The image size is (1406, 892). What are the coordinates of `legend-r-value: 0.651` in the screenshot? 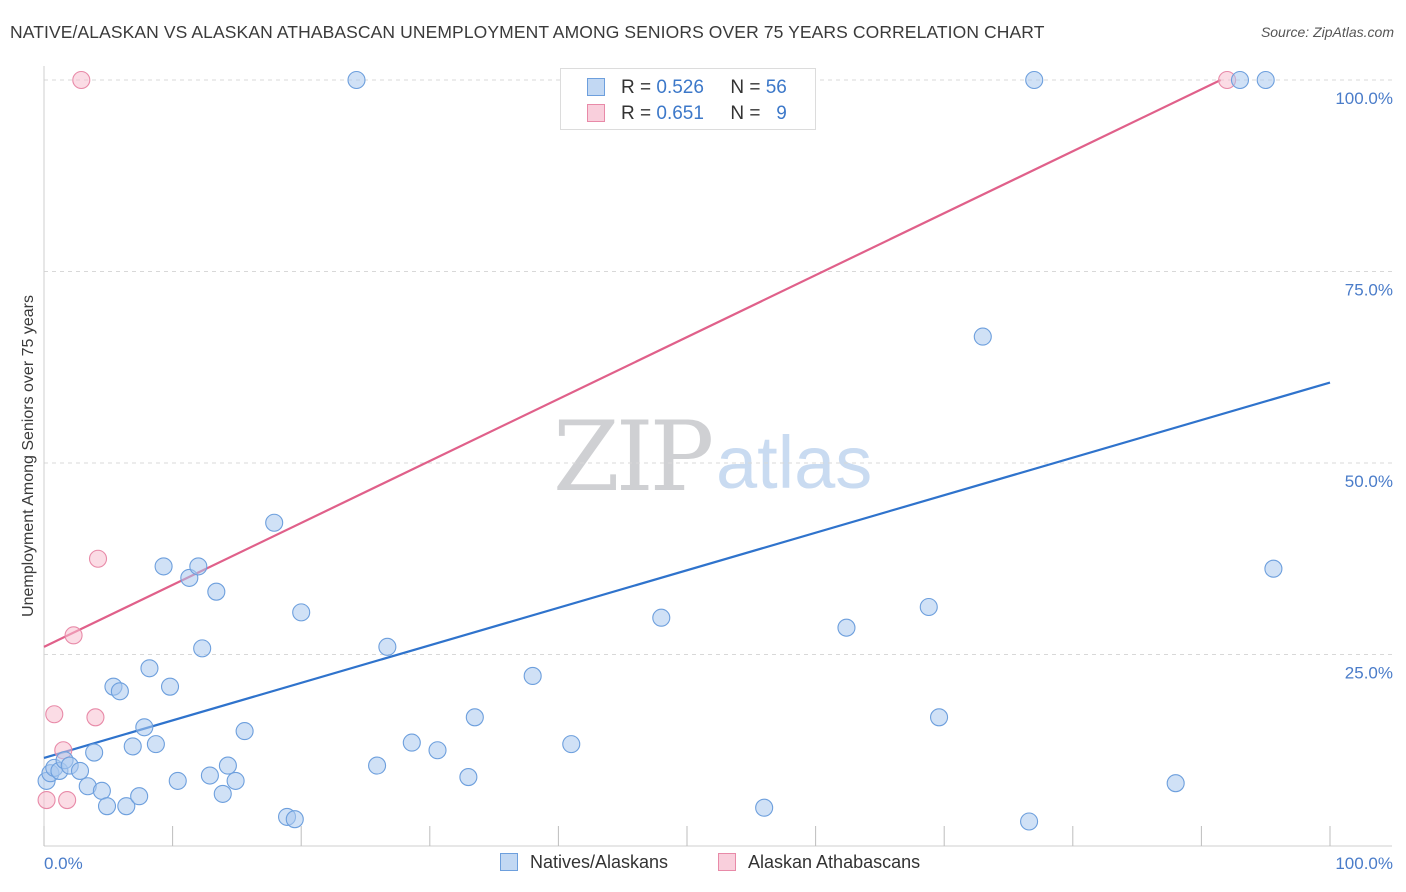 It's located at (680, 113).